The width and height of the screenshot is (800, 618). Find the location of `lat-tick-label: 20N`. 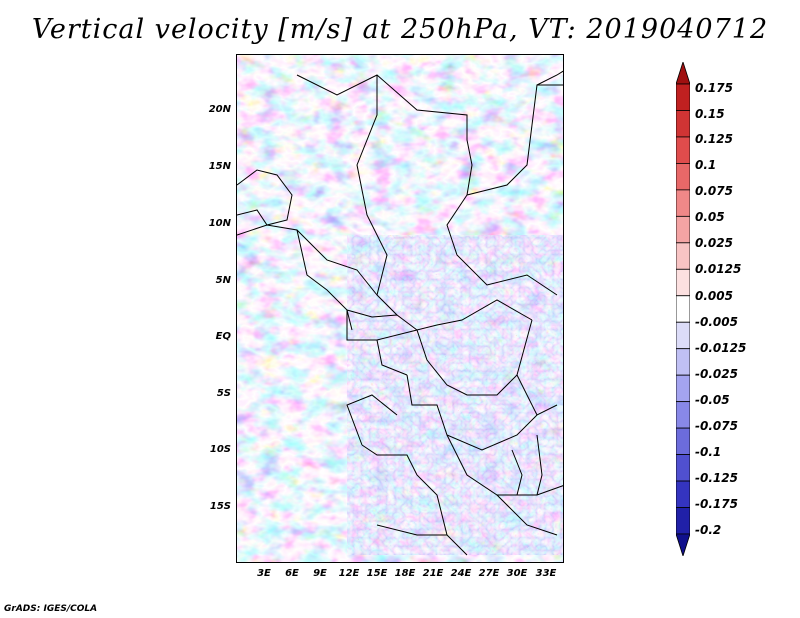

lat-tick-label: 20N is located at coordinates (219, 109).